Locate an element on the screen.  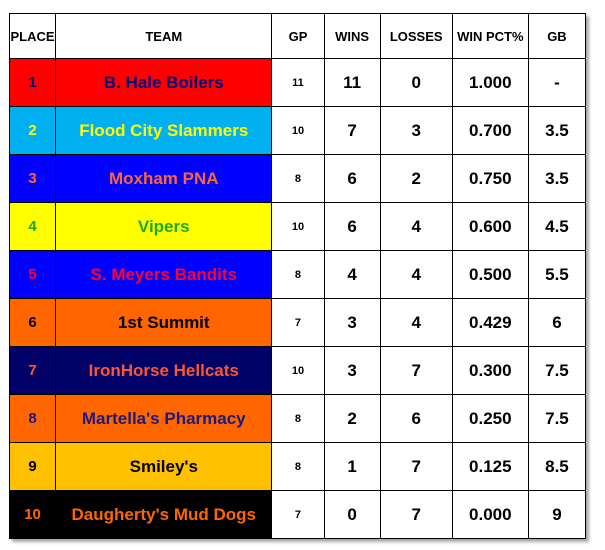
wins-cell: 0 is located at coordinates (352, 514).